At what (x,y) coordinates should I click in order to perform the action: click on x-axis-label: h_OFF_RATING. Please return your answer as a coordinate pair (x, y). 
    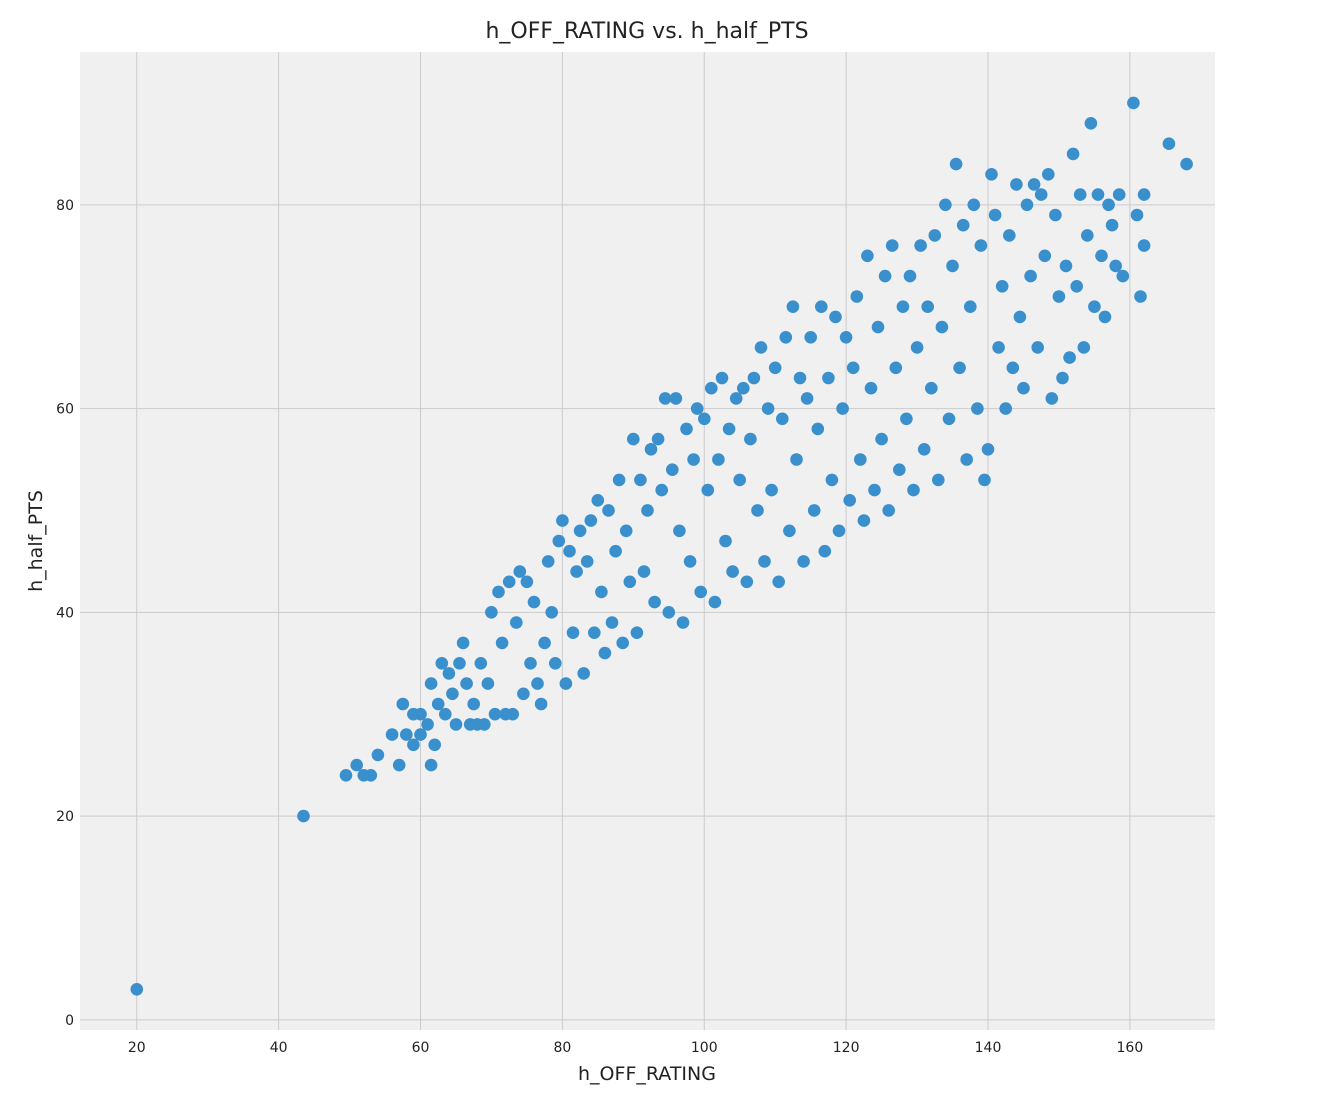
    Looking at the image, I should click on (647, 1074).